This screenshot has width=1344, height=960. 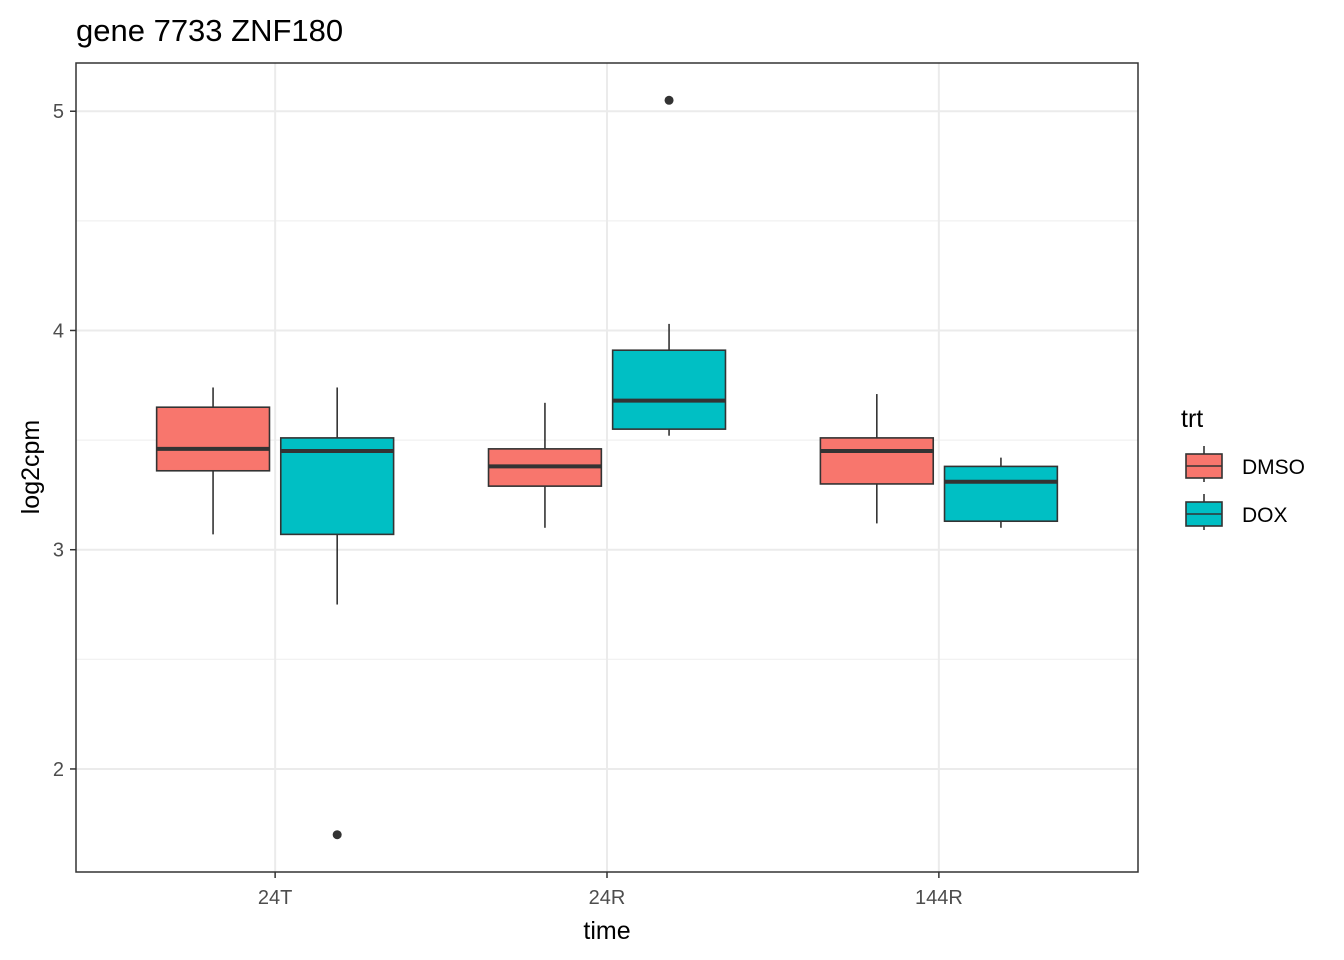 What do you see at coordinates (1273, 467) in the screenshot?
I see `legend-label: DMSO` at bounding box center [1273, 467].